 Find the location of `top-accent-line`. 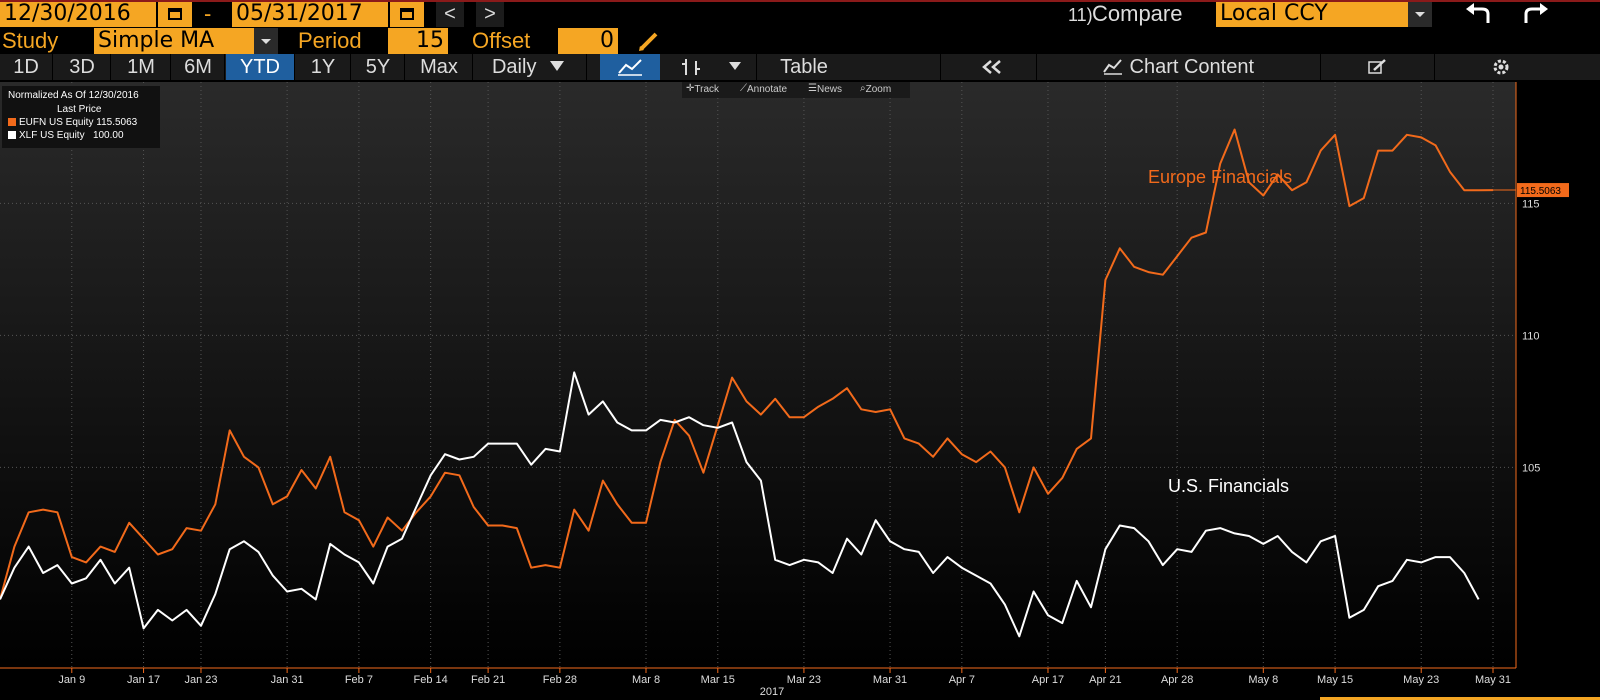

top-accent-line is located at coordinates (800, 1).